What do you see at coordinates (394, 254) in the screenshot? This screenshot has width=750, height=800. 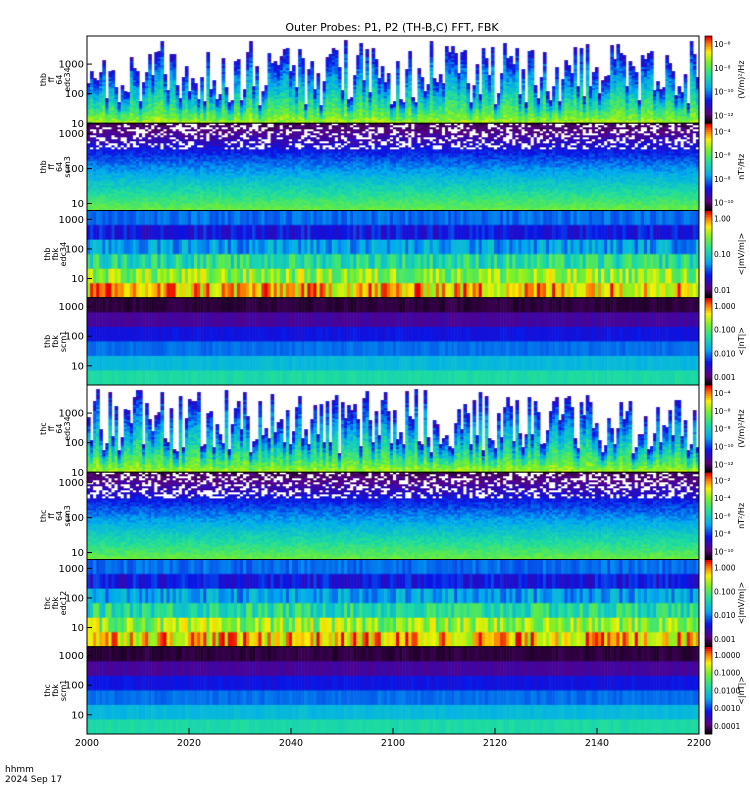 I see `spectrogram-panel: 10 100 1000 thb fbk edc34 1.00 0.10 0.01 <|mV/m|>` at bounding box center [394, 254].